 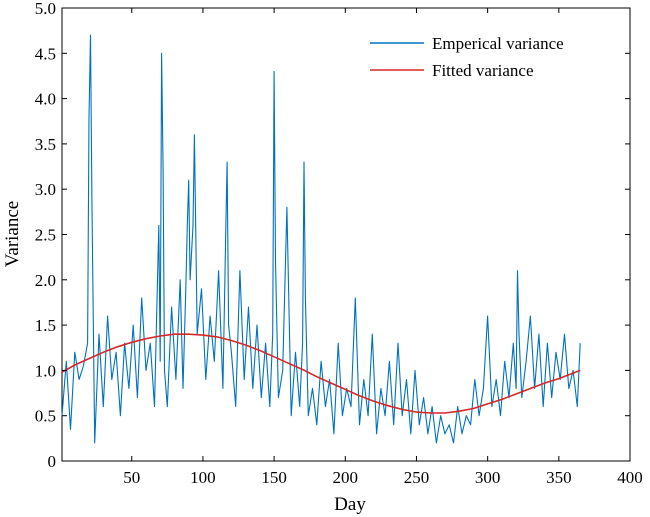 I want to click on x-axis-label: Day, so click(x=350, y=504).